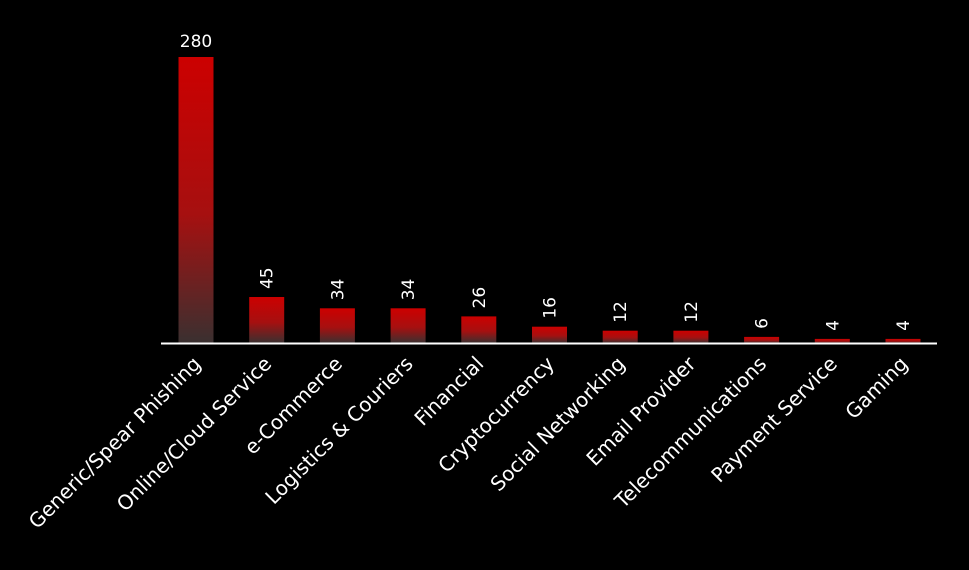  What do you see at coordinates (551, 308) in the screenshot?
I see `value-label-5: 16` at bounding box center [551, 308].